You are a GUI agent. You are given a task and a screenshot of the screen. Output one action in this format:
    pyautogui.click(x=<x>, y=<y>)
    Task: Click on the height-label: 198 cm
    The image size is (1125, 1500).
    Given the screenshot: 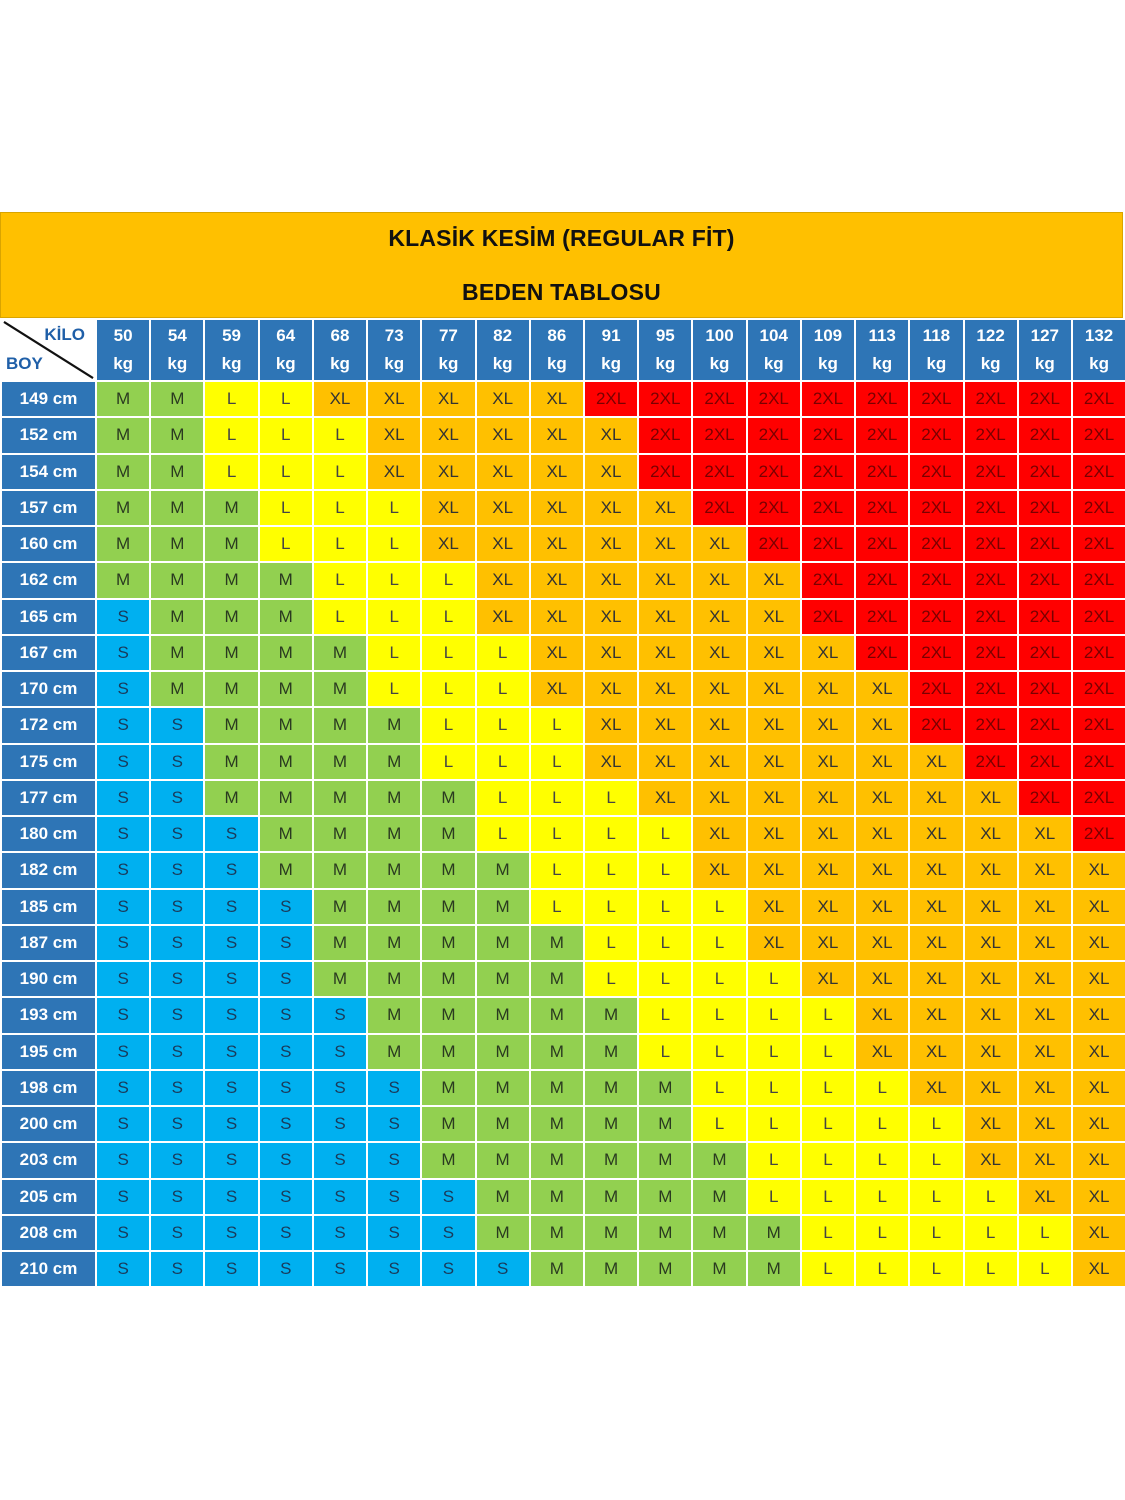 What is the action you would take?
    pyautogui.click(x=48, y=1088)
    